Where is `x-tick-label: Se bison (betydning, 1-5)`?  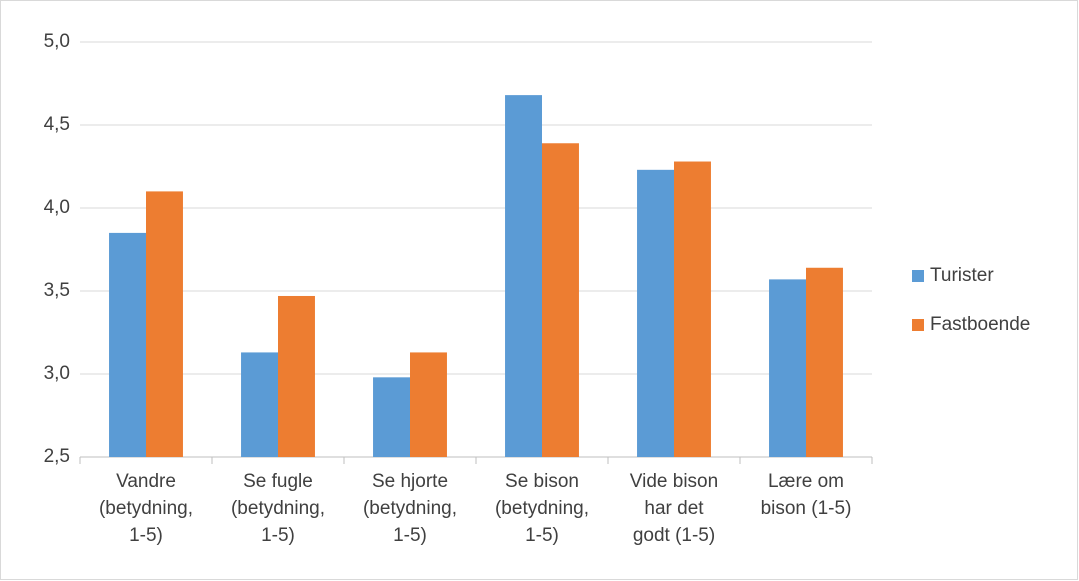
x-tick-label: Se bison (betydning, 1-5) is located at coordinates (541, 508).